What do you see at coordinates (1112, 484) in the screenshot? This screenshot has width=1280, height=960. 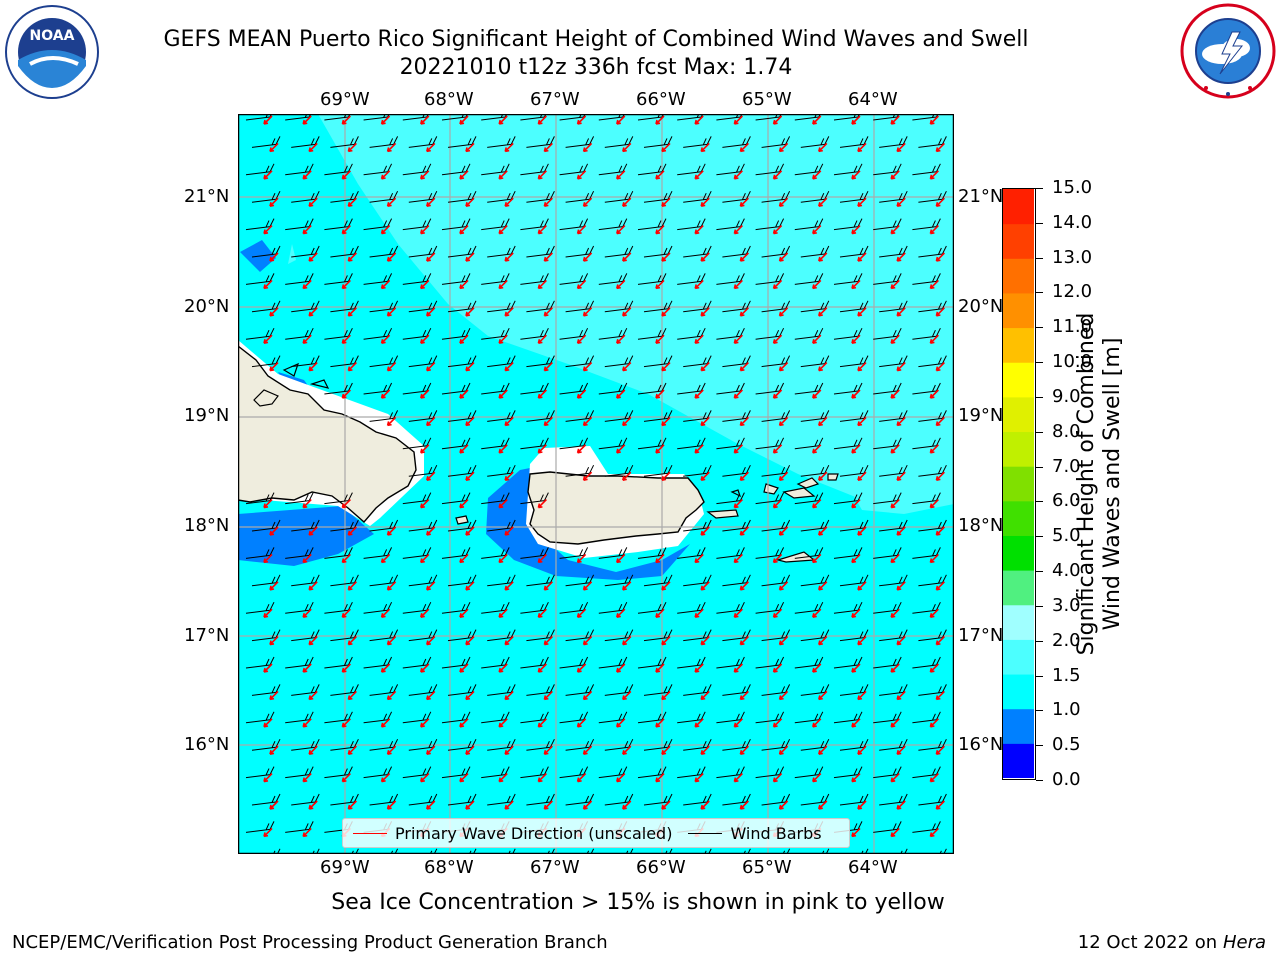 I see `colorbar-title-line2: Wind Waves and Swell [m]` at bounding box center [1112, 484].